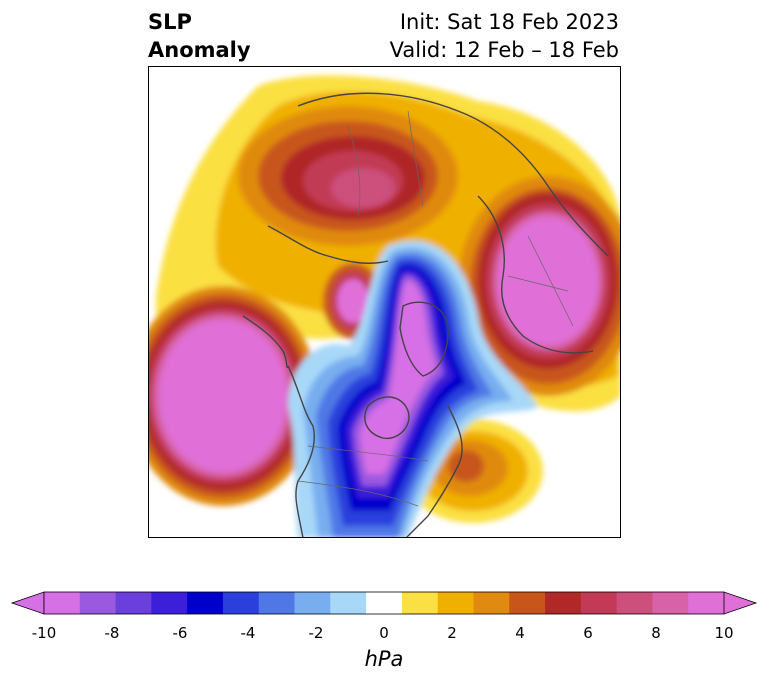 The height and width of the screenshot is (684, 768). I want to click on colorbar-tick-label: -6, so click(180, 633).